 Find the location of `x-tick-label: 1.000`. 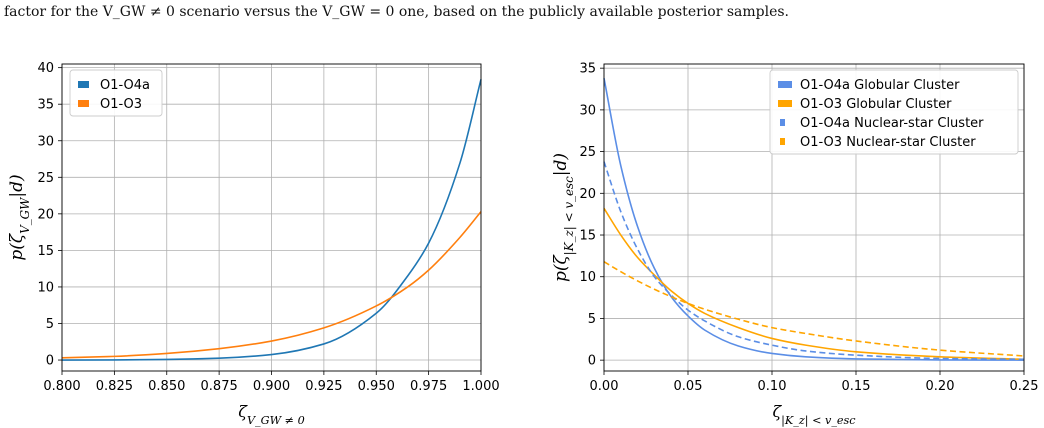

x-tick-label: 1.000 is located at coordinates (480, 386).